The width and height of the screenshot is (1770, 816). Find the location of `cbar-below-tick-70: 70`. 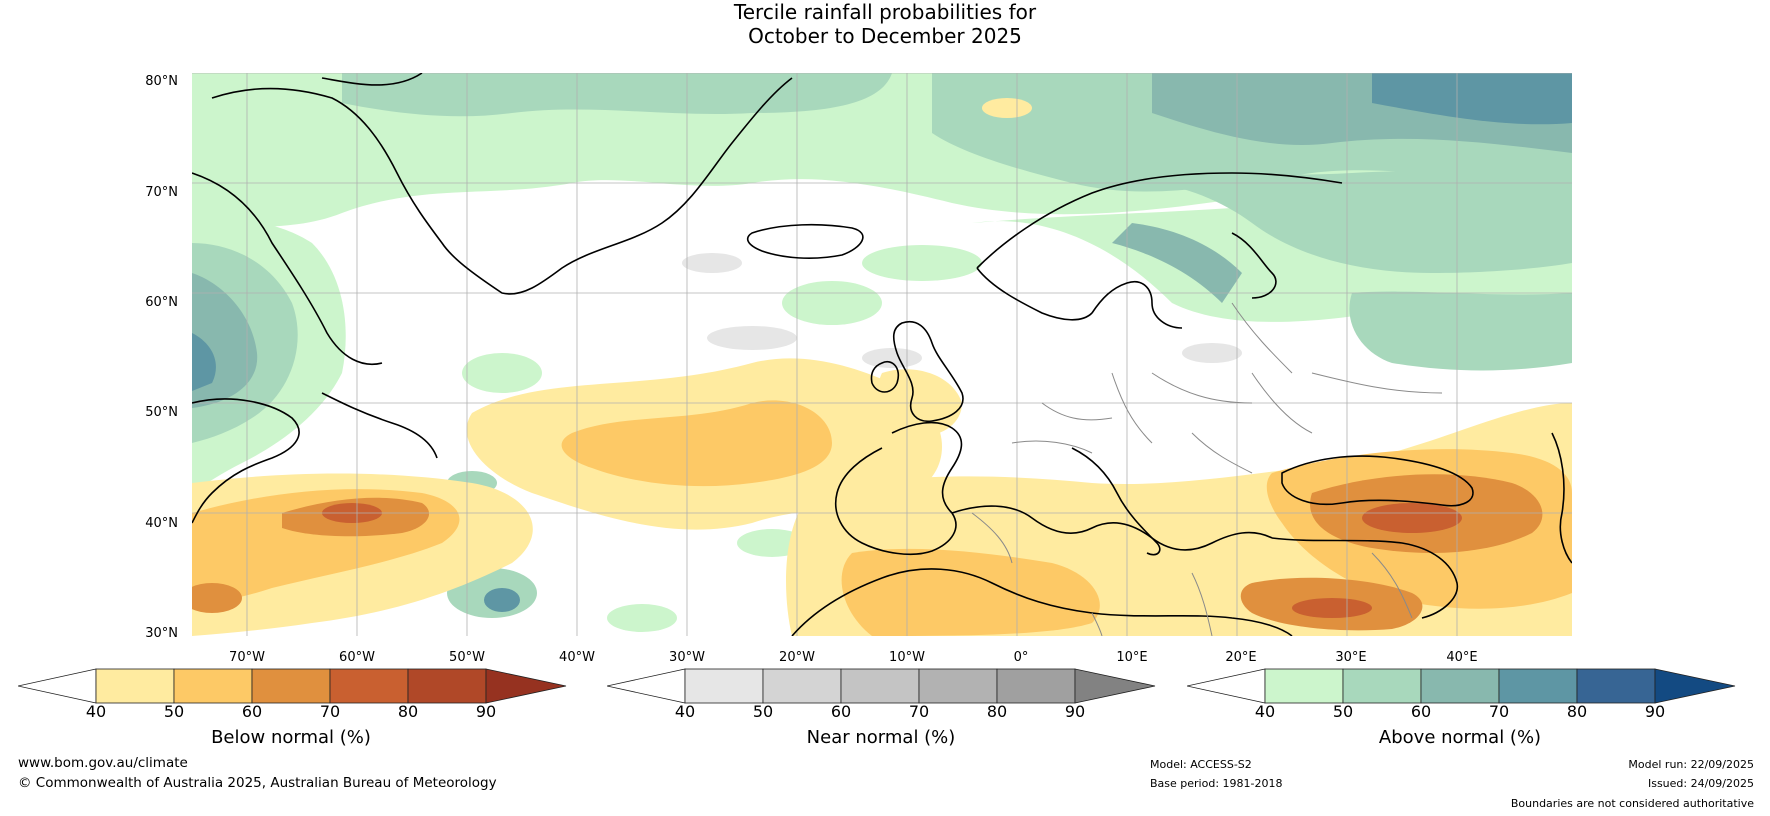

cbar-below-tick-70: 70 is located at coordinates (330, 711).